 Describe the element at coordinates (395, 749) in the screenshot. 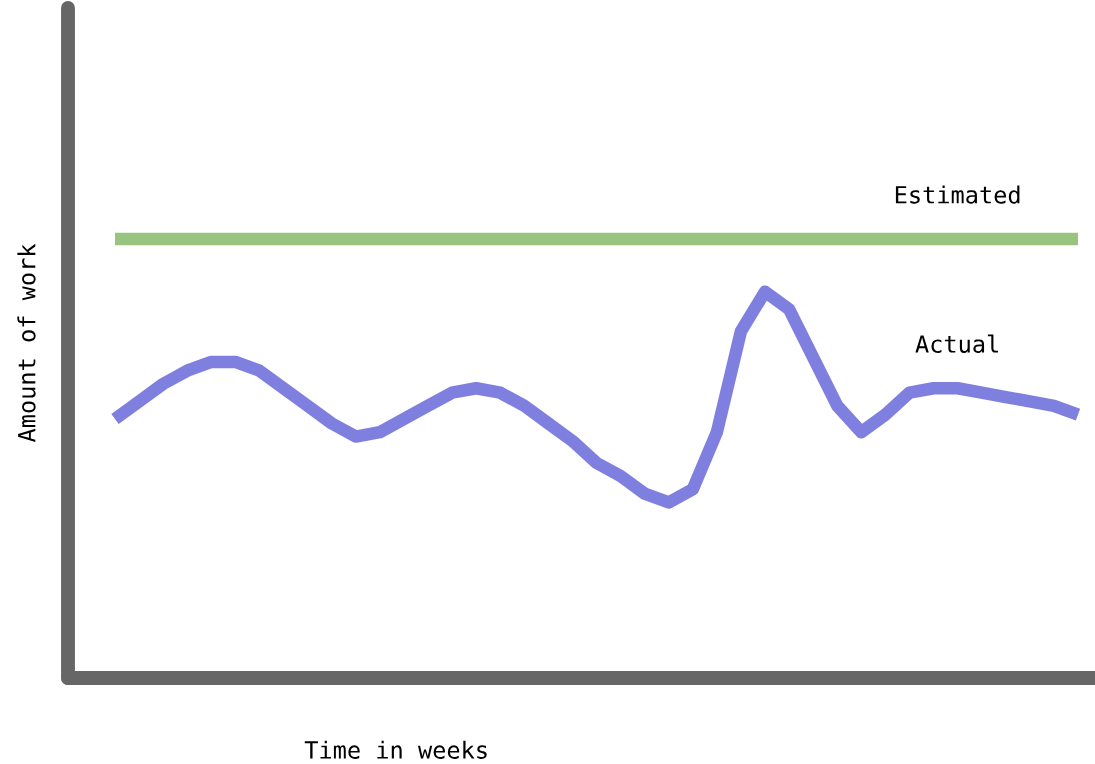

I see `x-axis-title: Time in weeks` at that location.